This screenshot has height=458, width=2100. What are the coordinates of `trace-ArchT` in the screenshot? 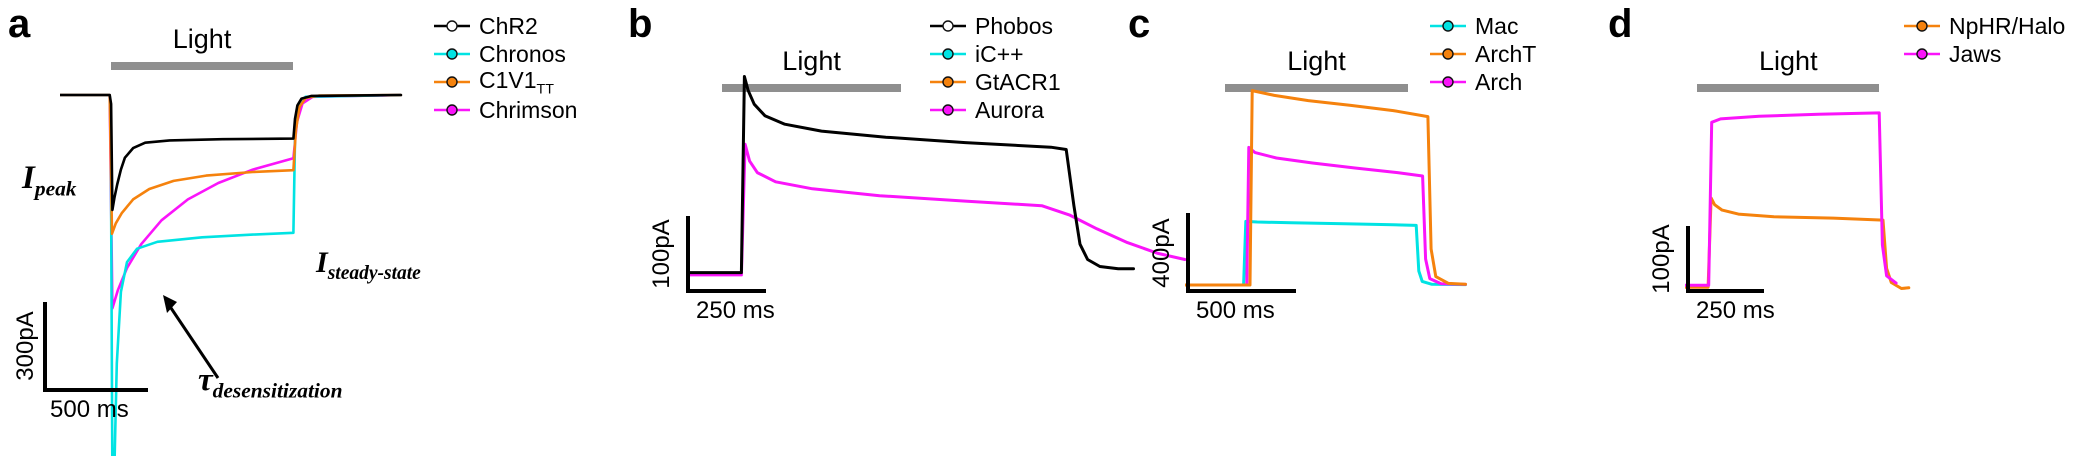 It's located at (1326, 188).